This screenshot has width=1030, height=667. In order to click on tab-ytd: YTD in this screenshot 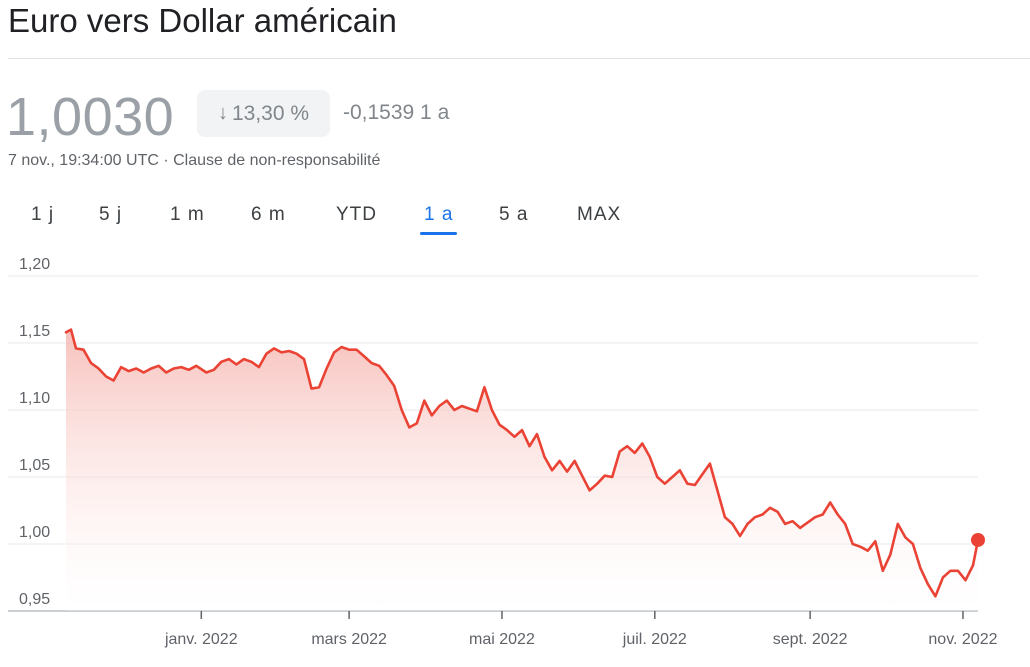, I will do `click(356, 214)`.